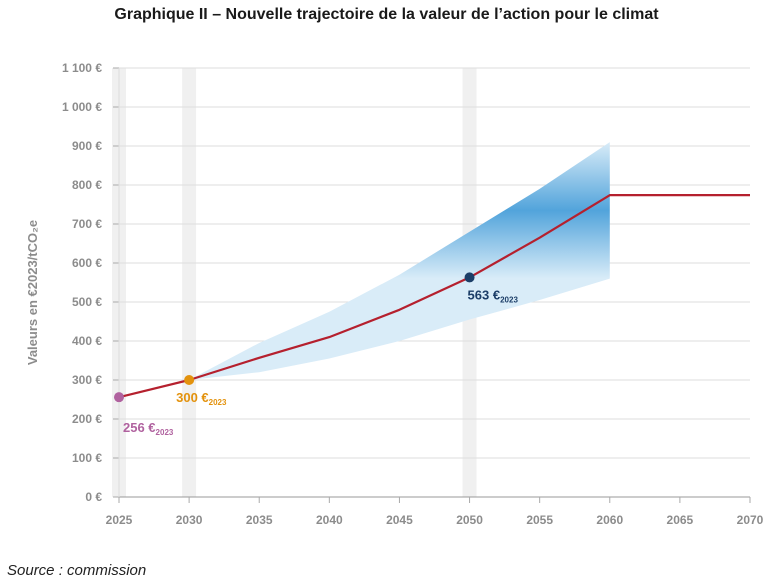 Image resolution: width=773 pixels, height=585 pixels. What do you see at coordinates (435, 520) in the screenshot?
I see `x-tick-labels: 2025 2030 2035 2040 2045 2050 2055 2060 2065 2070` at bounding box center [435, 520].